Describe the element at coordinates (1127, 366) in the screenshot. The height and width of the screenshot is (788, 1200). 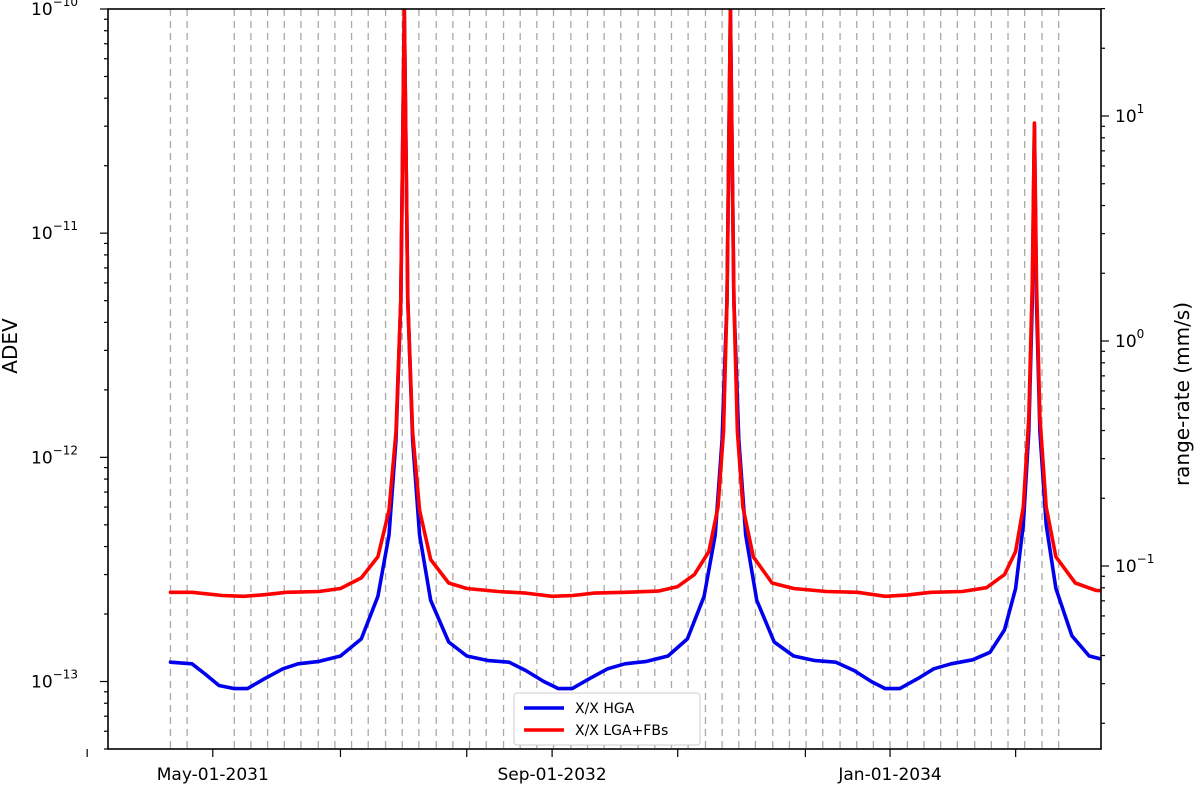
I see `y-axis-right: 10⁻¹ 10⁰ 10¹` at that location.